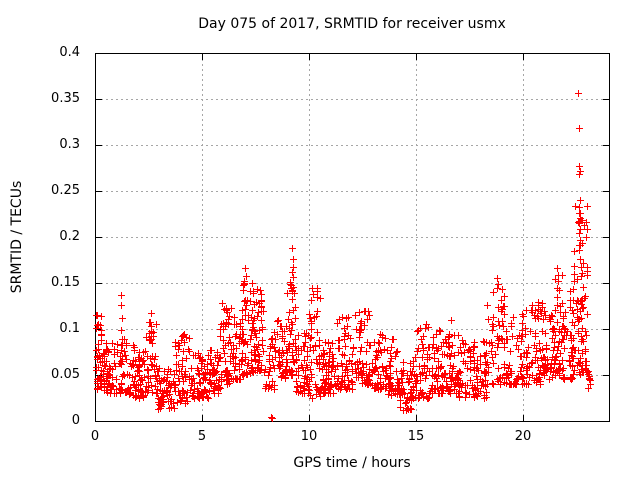  I want to click on y-tick-label-0: 0, so click(75, 420).